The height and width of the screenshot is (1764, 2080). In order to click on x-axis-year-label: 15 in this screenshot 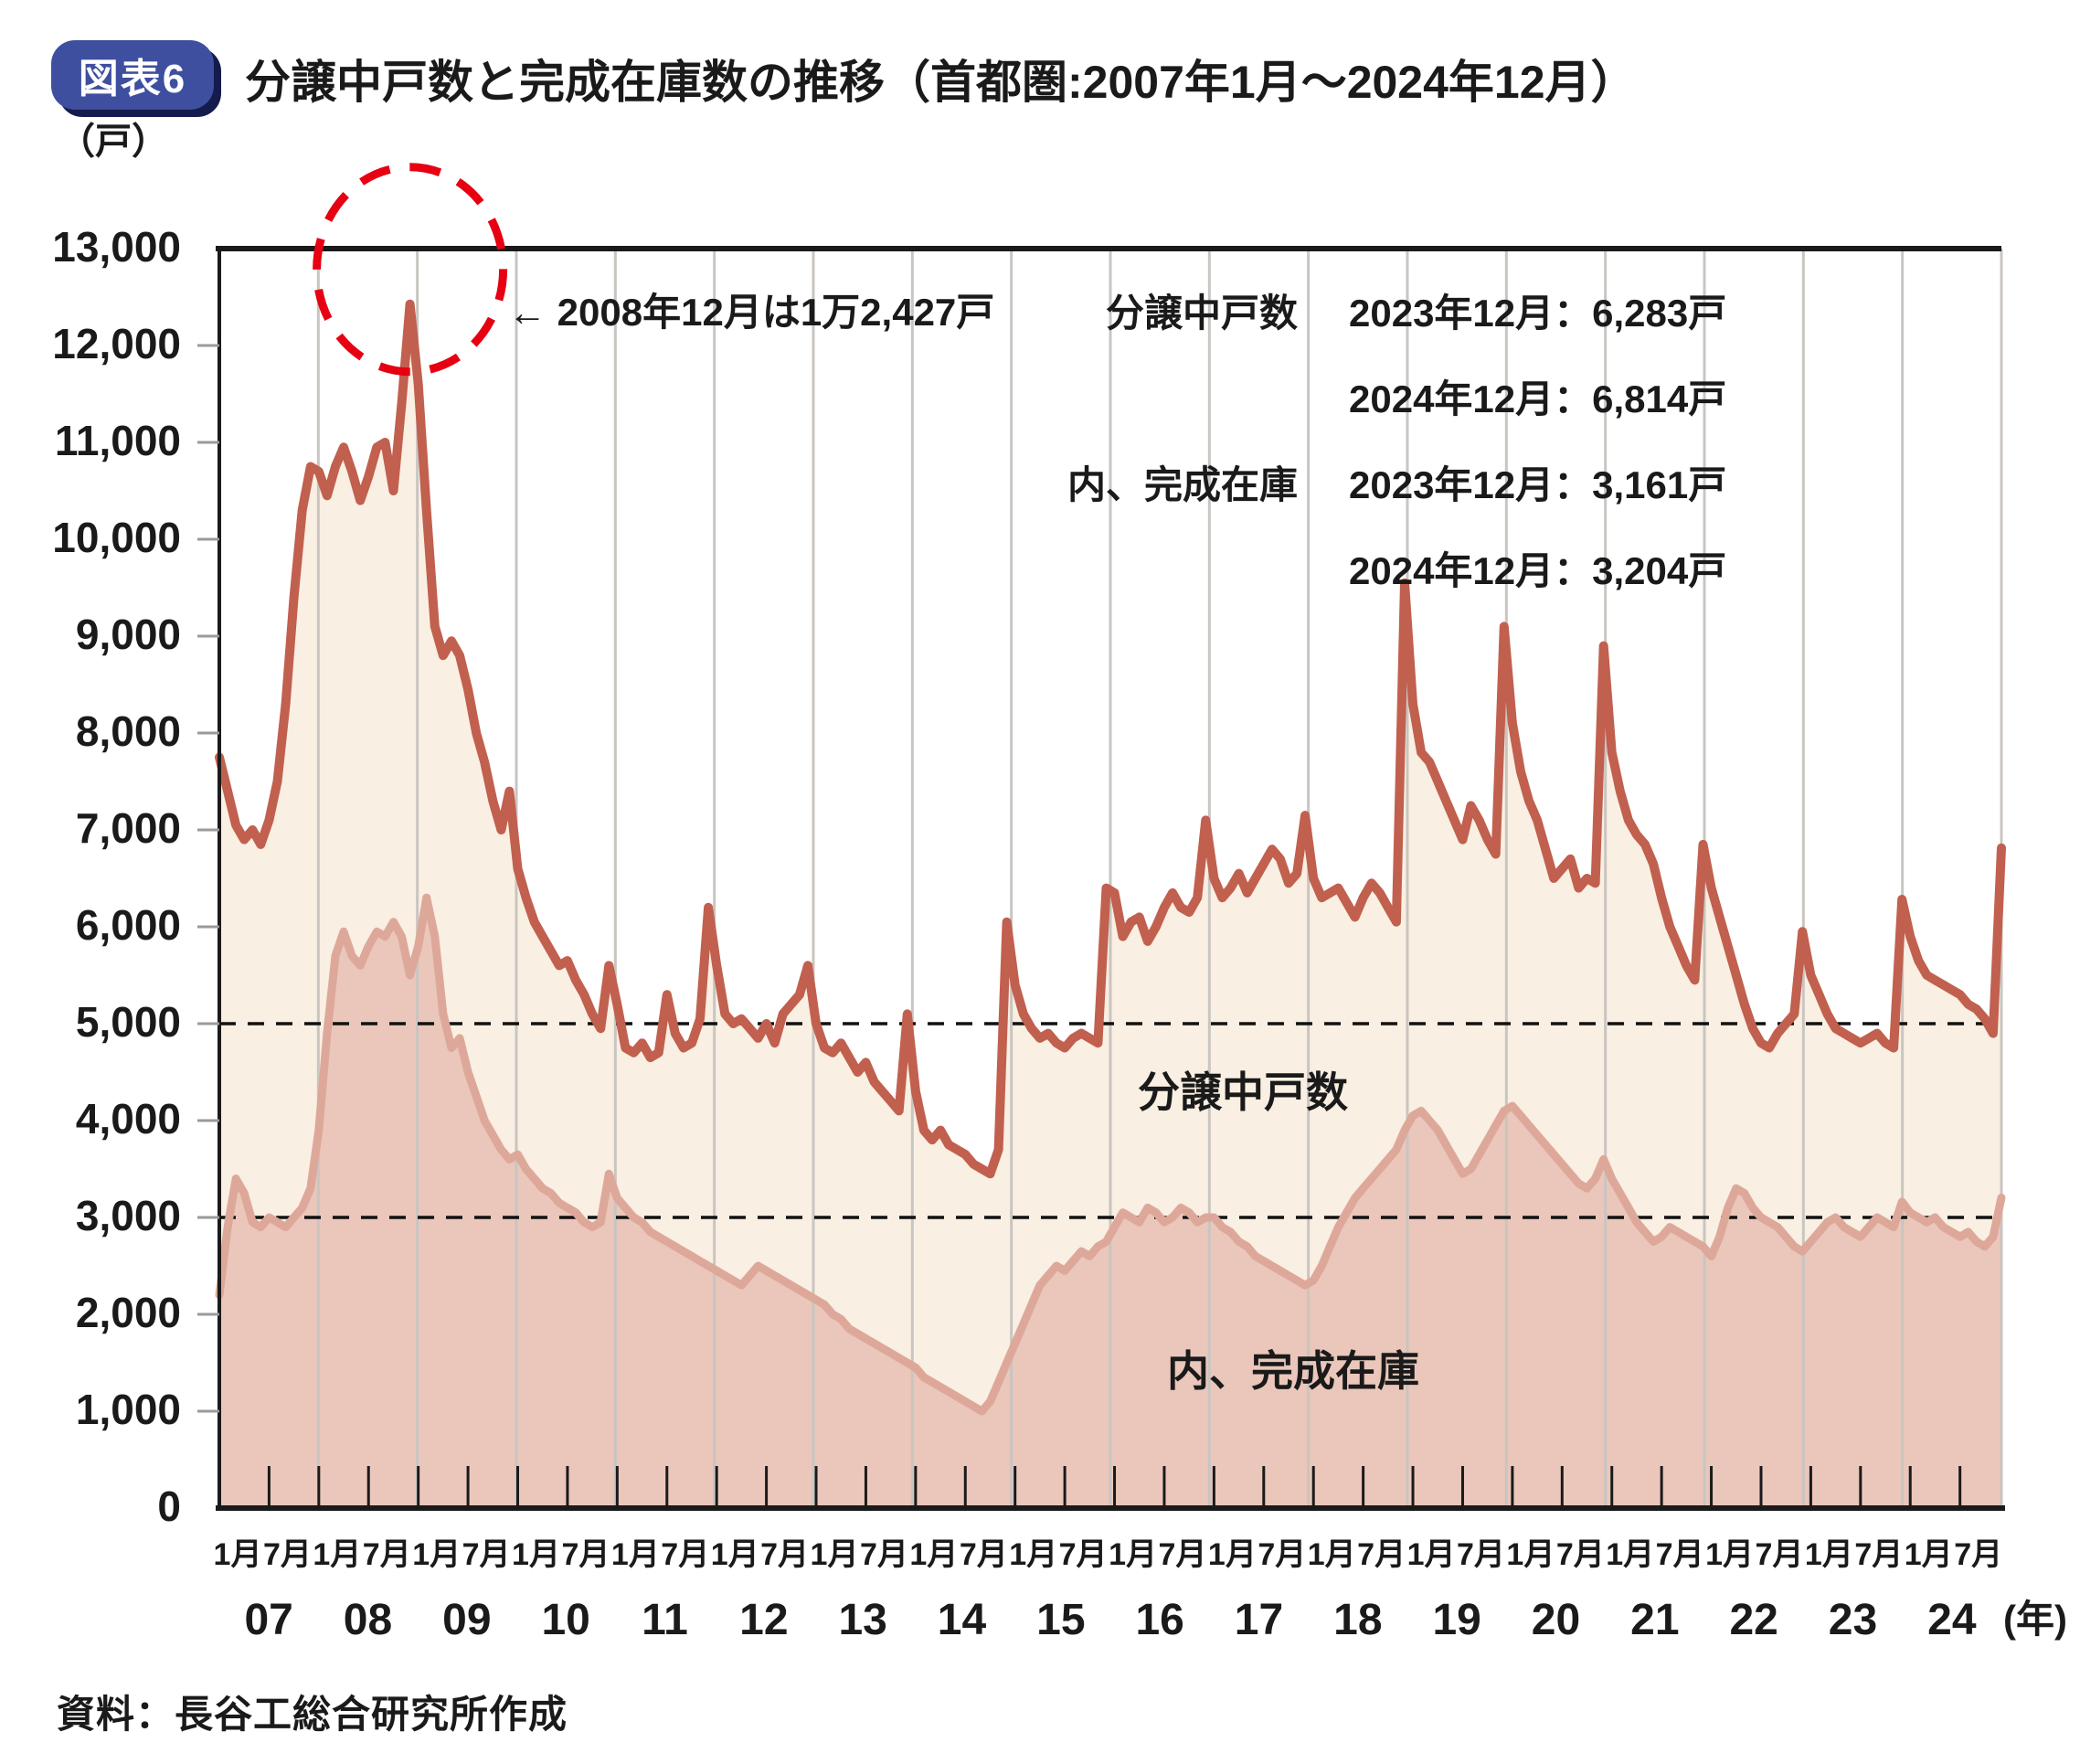, I will do `click(1060, 1620)`.